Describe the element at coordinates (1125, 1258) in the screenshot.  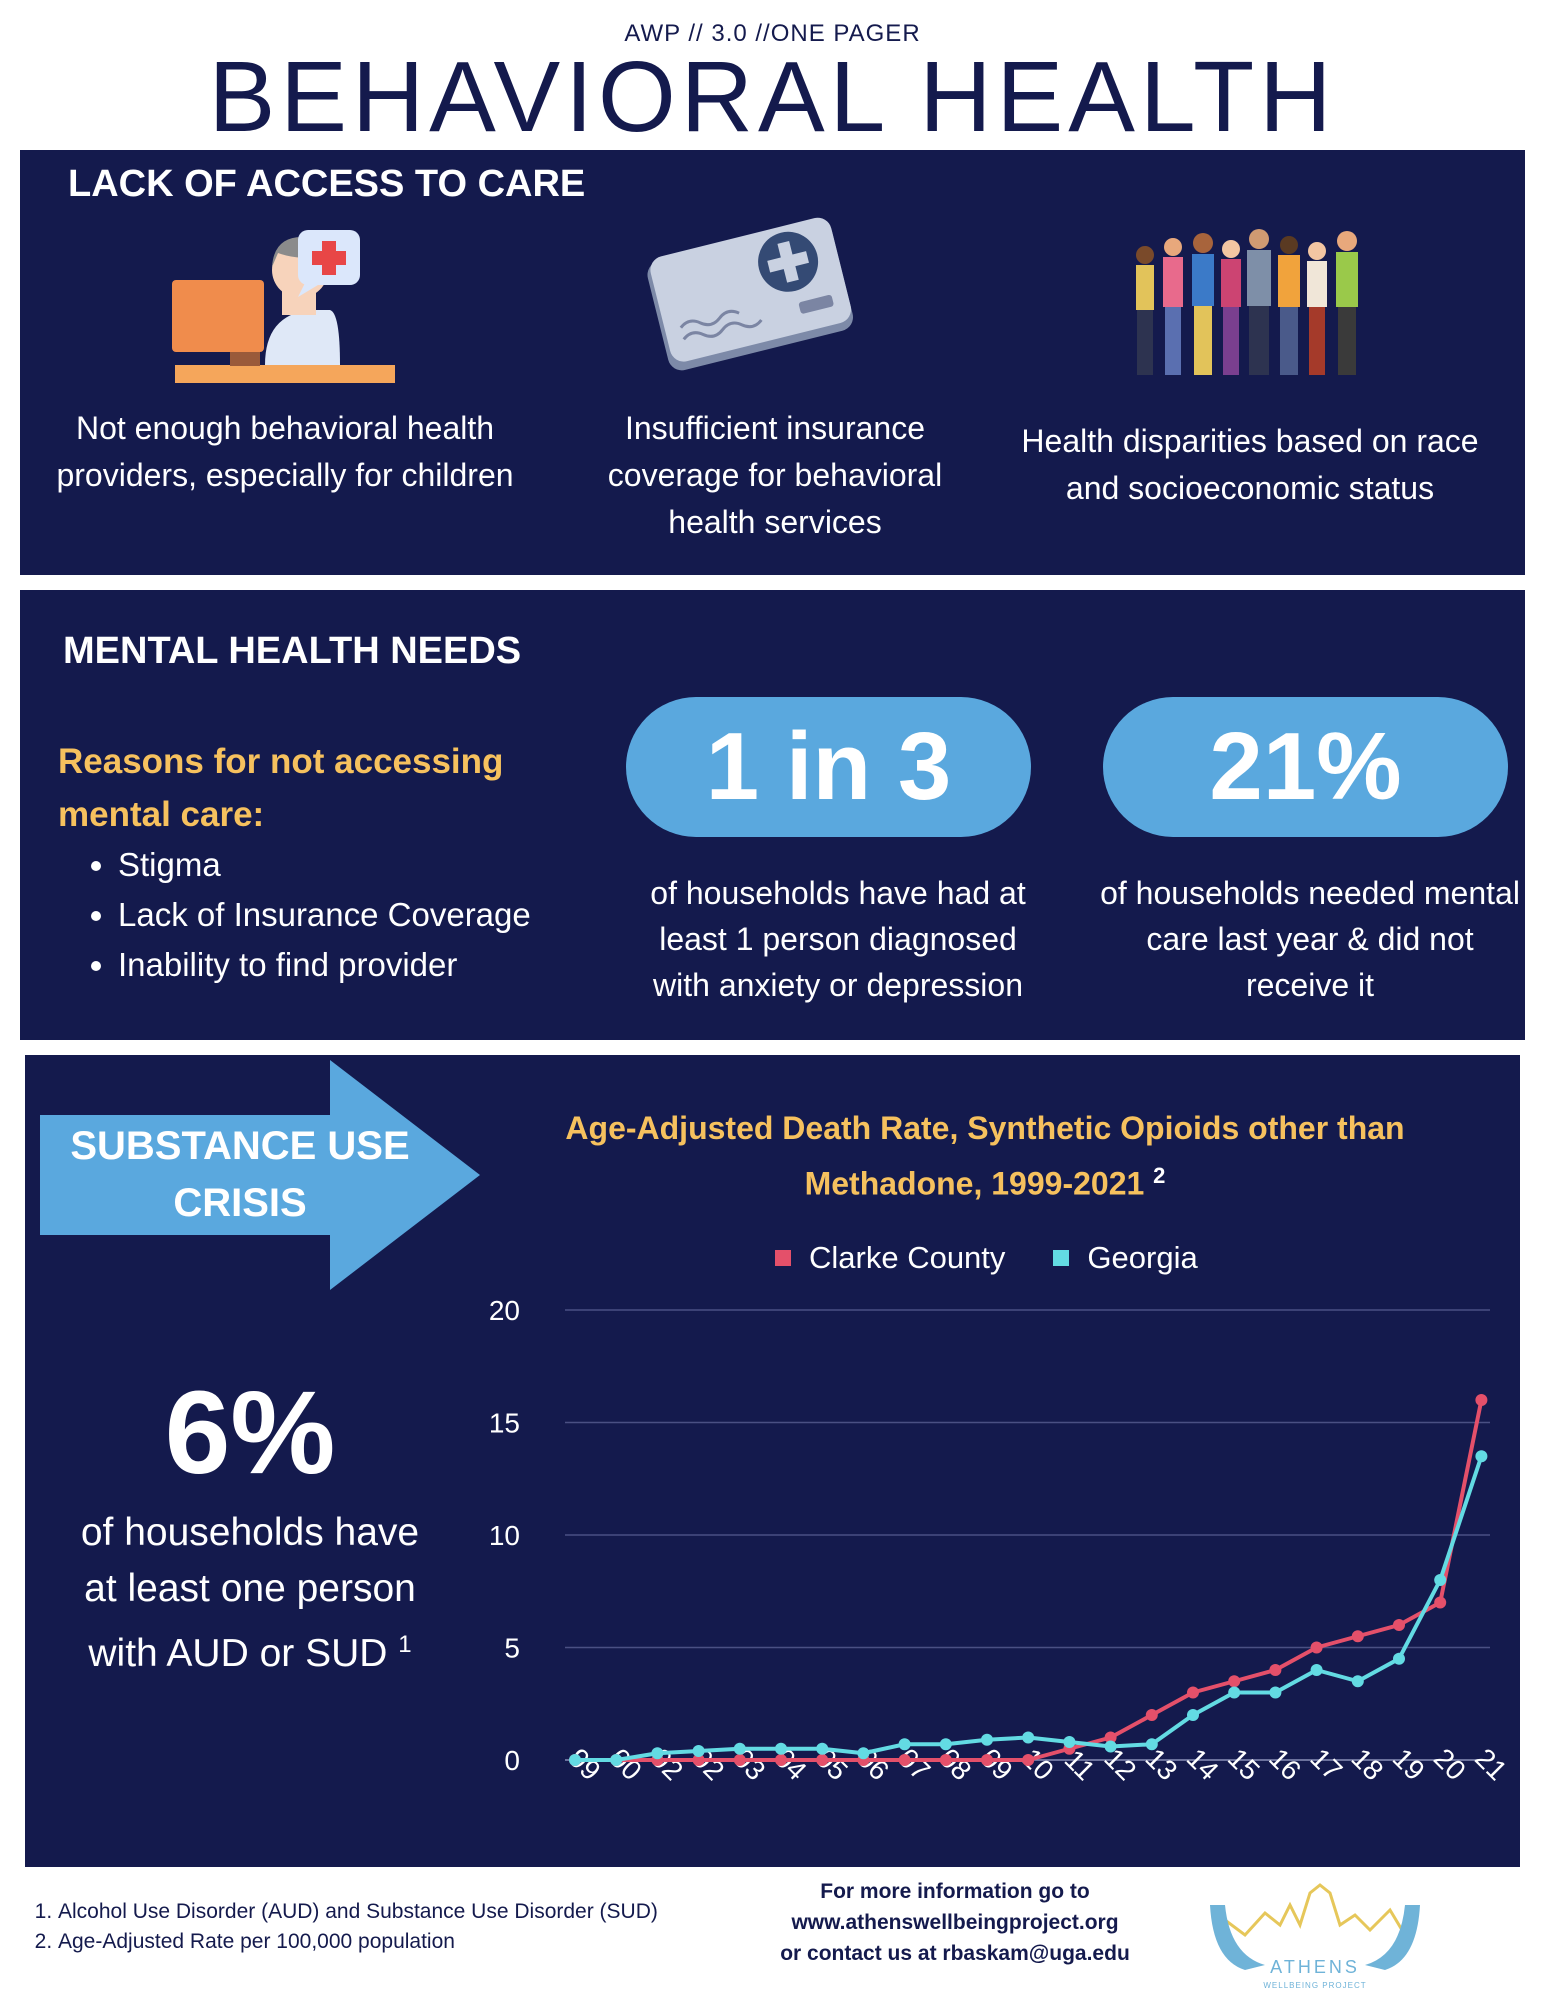
I see `legend-item-georgia: Georgia` at that location.